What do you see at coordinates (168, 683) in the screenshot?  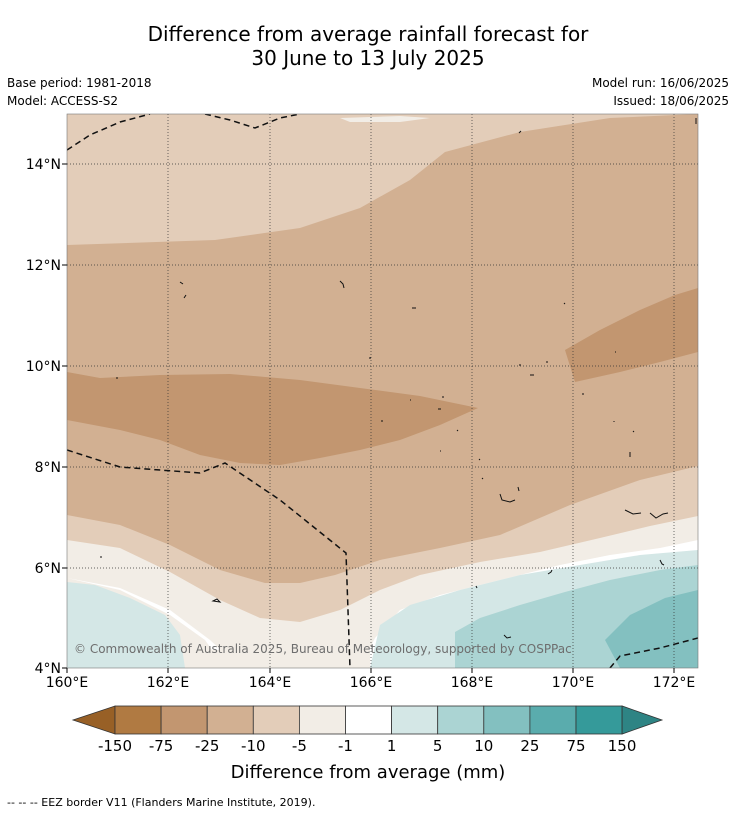 I see `lon-label: 162°E` at bounding box center [168, 683].